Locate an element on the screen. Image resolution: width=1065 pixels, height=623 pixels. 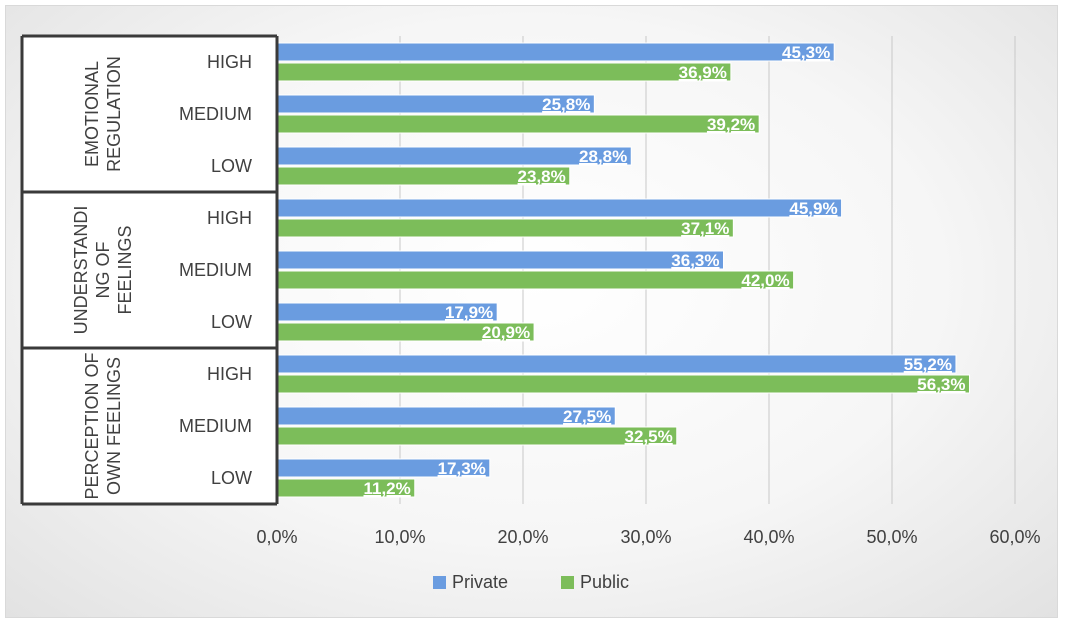
group-label: FEELINGS is located at coordinates (125, 269).